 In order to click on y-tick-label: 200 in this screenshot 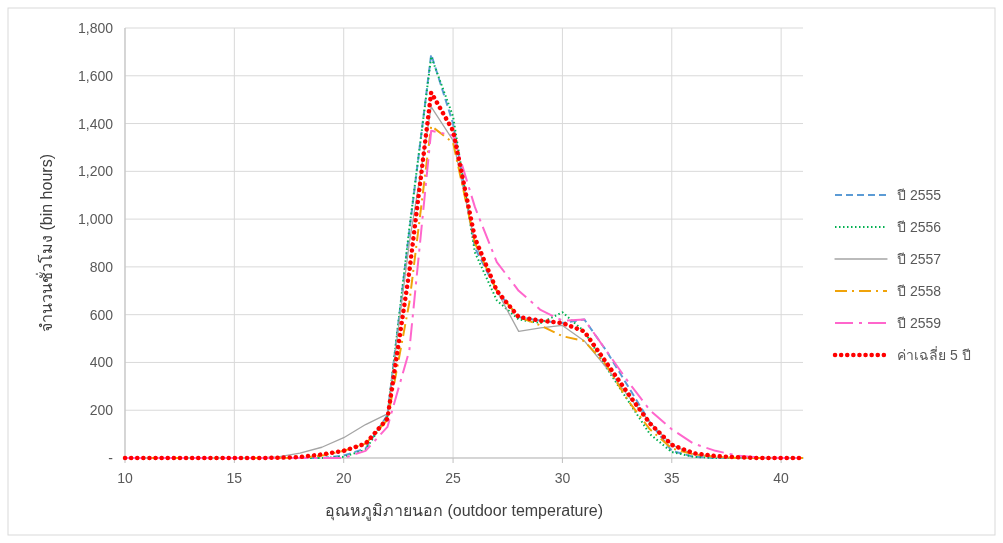, I will do `click(101, 410)`.